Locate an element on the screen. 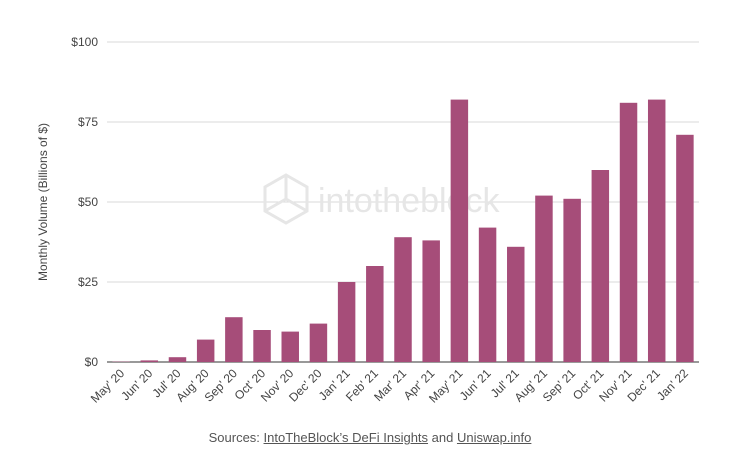  y-tick-label: $75 is located at coordinates (88, 122).